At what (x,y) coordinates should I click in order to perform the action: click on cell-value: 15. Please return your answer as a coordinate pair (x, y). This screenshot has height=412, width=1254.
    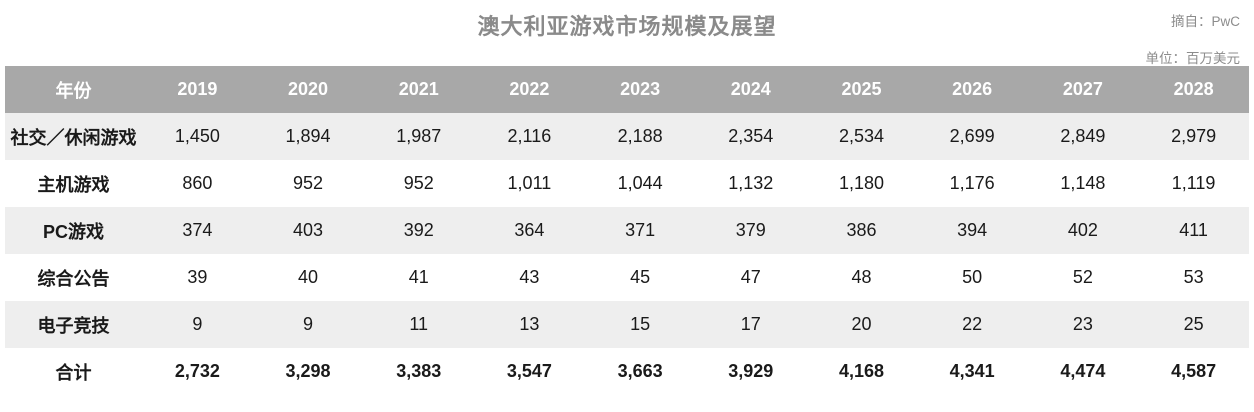
    Looking at the image, I should click on (640, 324).